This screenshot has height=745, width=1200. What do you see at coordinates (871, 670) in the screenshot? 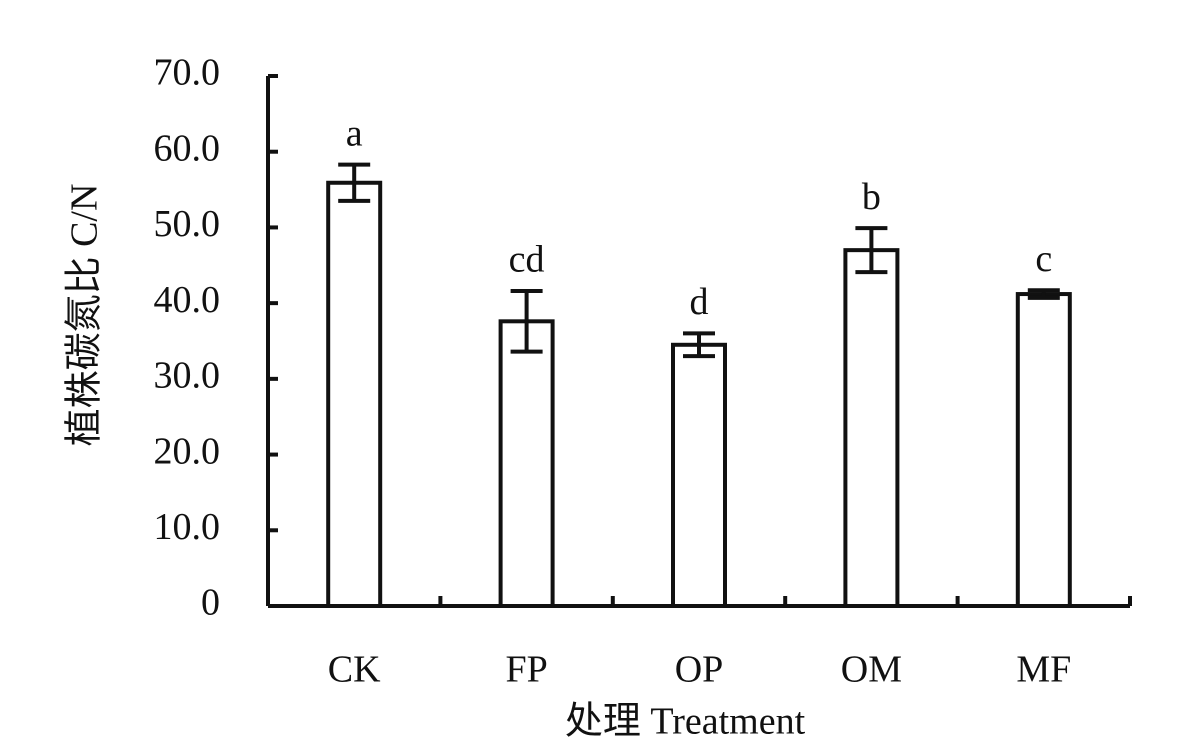
I see `x-tick-label: OM` at bounding box center [871, 670].